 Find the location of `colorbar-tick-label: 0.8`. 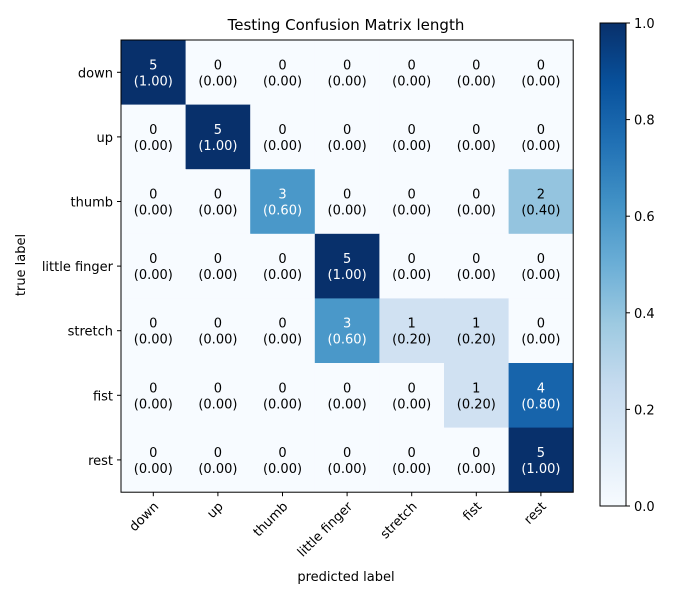

colorbar-tick-label: 0.8 is located at coordinates (644, 121).